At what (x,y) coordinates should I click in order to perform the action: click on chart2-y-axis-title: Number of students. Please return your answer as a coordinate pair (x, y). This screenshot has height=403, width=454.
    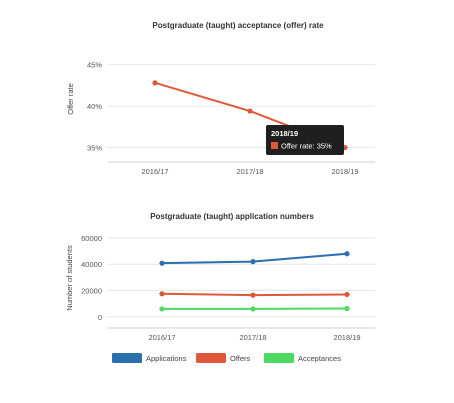
    Looking at the image, I should click on (69, 278).